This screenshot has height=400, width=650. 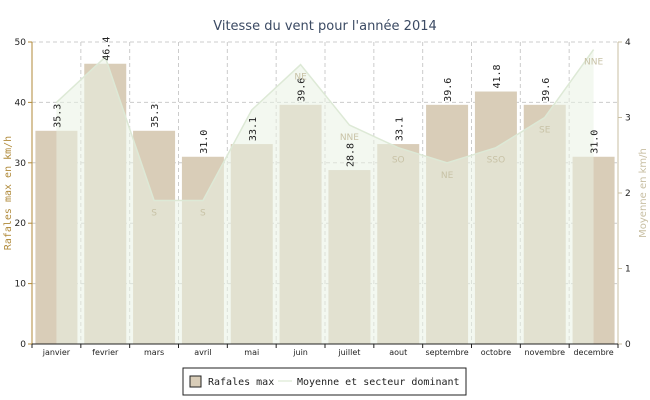 I want to click on x-tick-label: juin, so click(x=300, y=352).